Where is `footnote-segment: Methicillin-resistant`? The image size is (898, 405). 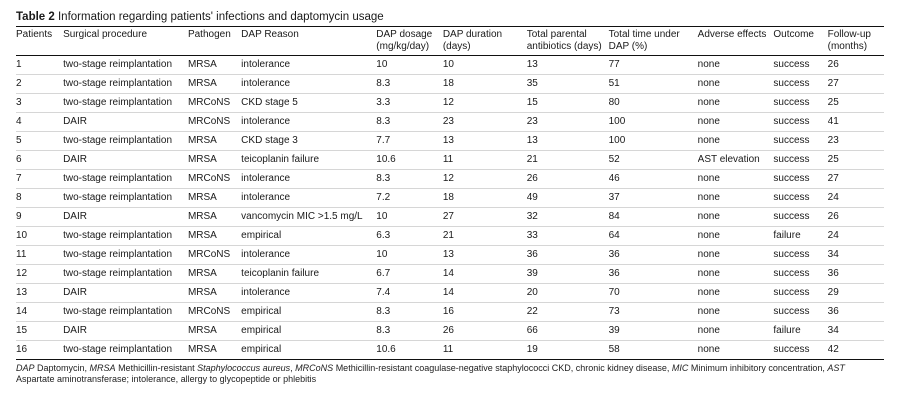 footnote-segment: Methicillin-resistant is located at coordinates (156, 368).